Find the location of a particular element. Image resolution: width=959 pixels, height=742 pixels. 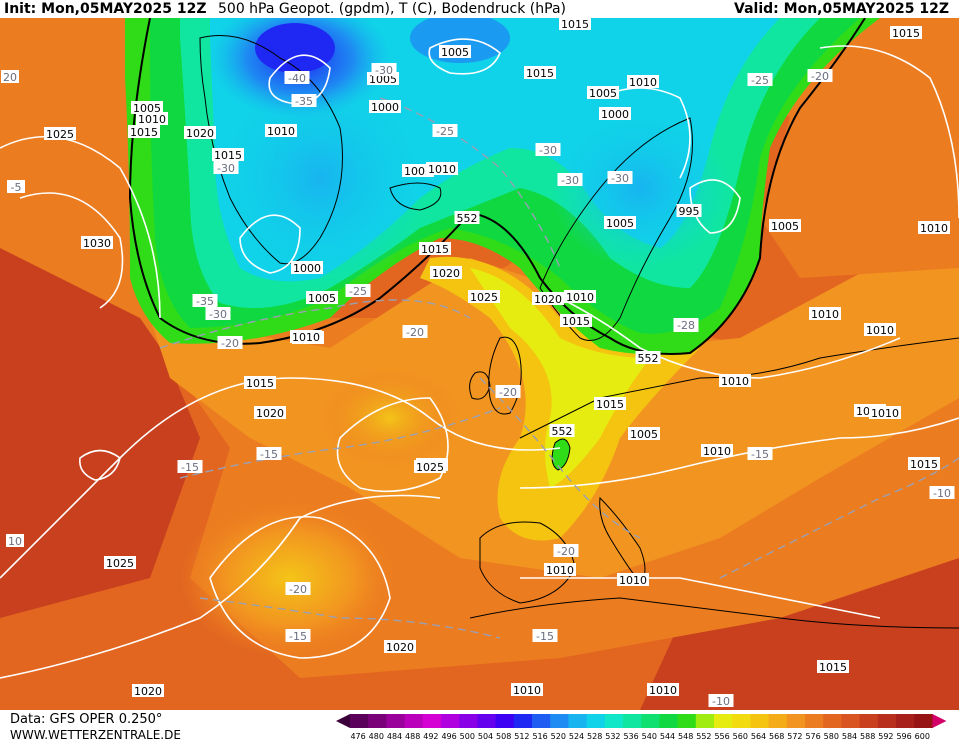

yellow-ridge-core is located at coordinates (560, 378).